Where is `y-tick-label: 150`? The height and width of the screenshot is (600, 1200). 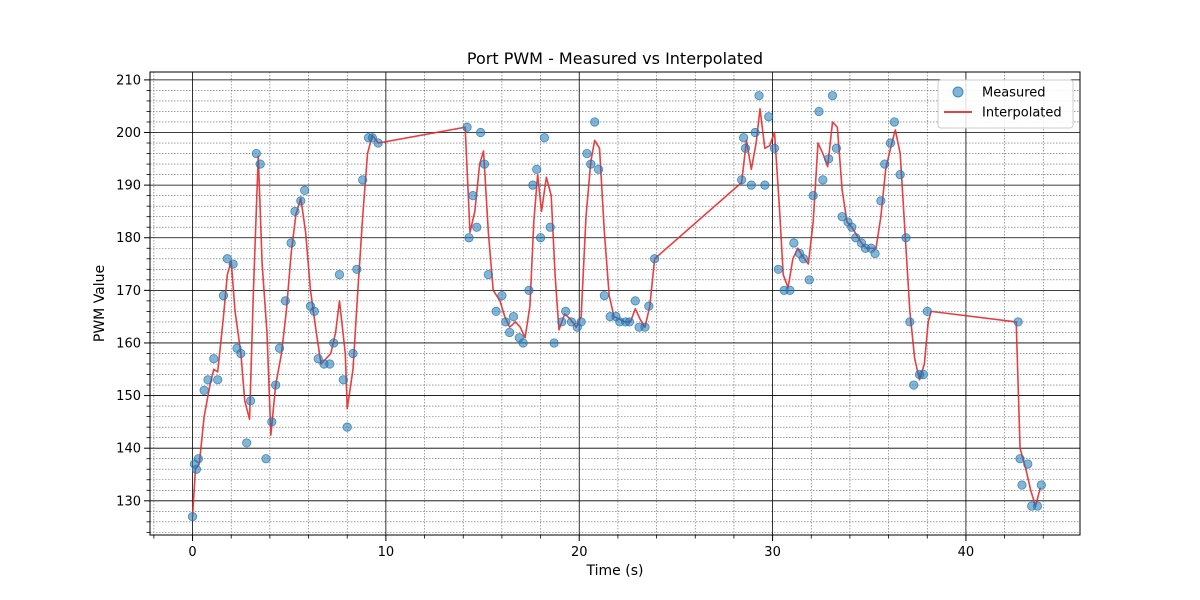 y-tick-label: 150 is located at coordinates (128, 396).